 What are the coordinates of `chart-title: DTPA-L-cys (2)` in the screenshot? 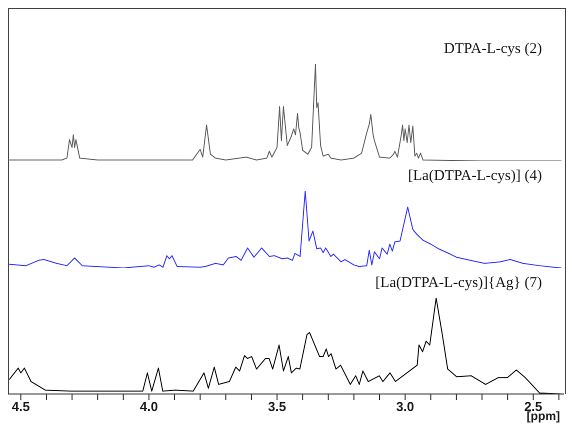 It's located at (492, 49).